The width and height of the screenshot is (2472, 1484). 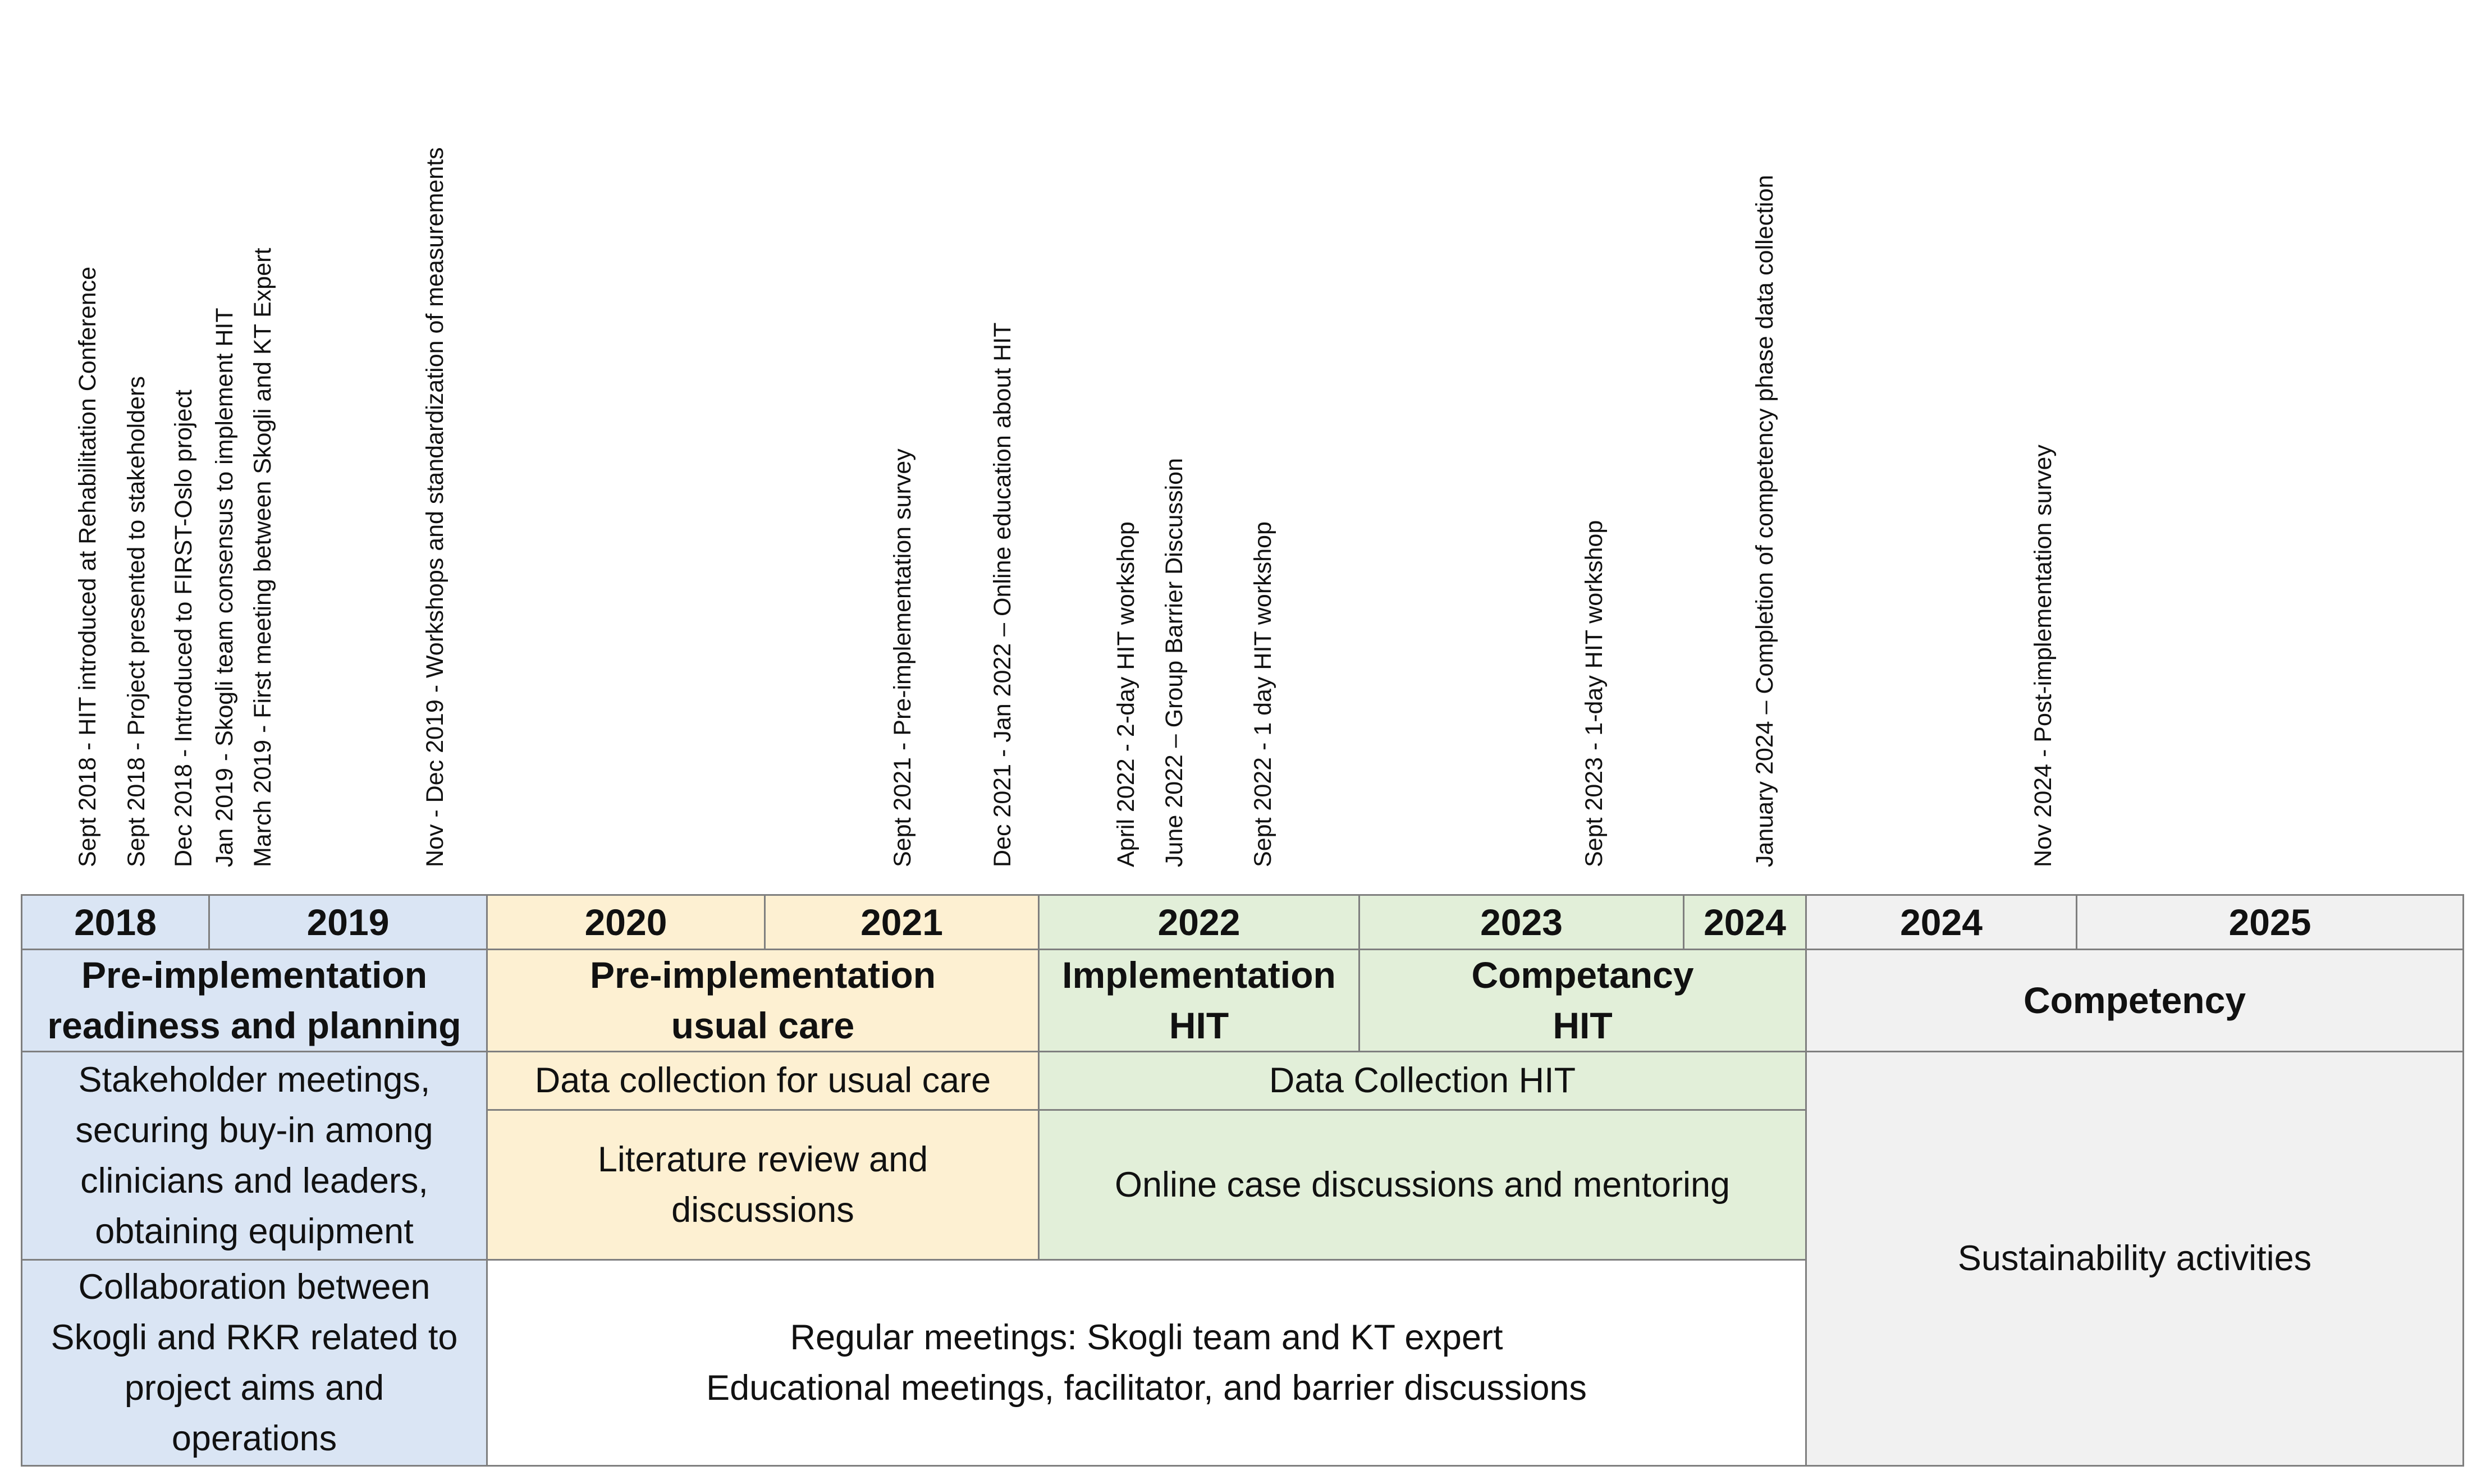 What do you see at coordinates (1521, 922) in the screenshot?
I see `year-header: 2023` at bounding box center [1521, 922].